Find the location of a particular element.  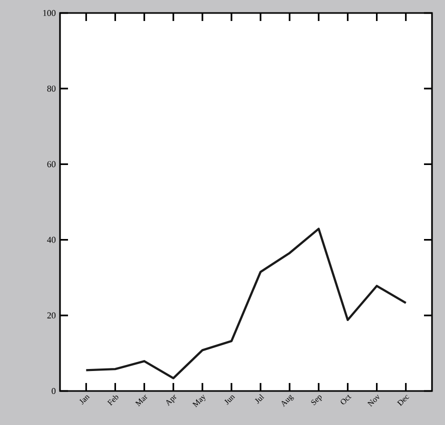

y-tick-label: 80 is located at coordinates (51, 89).